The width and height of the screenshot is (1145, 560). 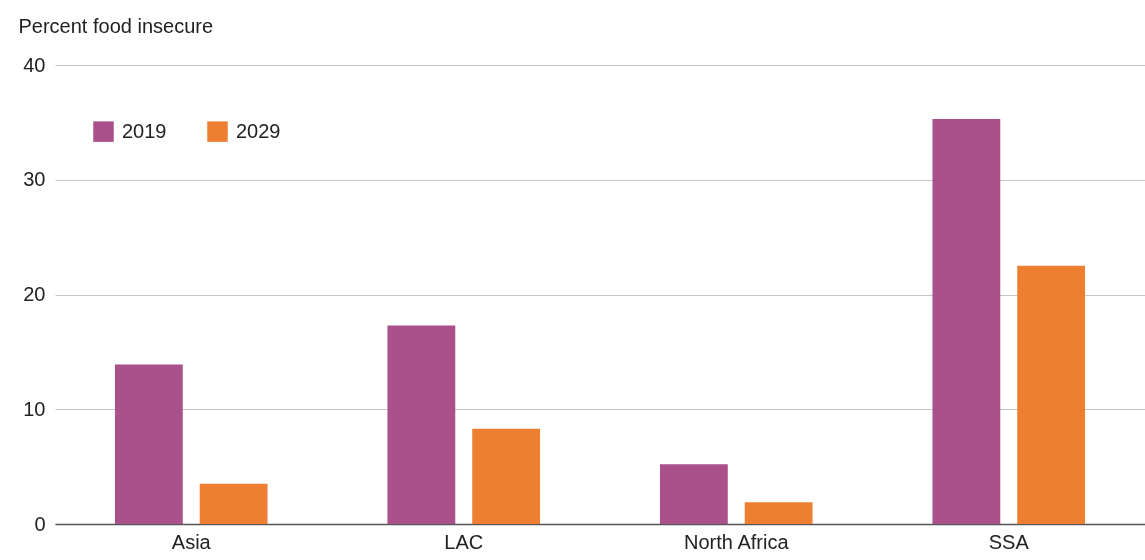 I want to click on legend-label: 2019, so click(x=144, y=130).